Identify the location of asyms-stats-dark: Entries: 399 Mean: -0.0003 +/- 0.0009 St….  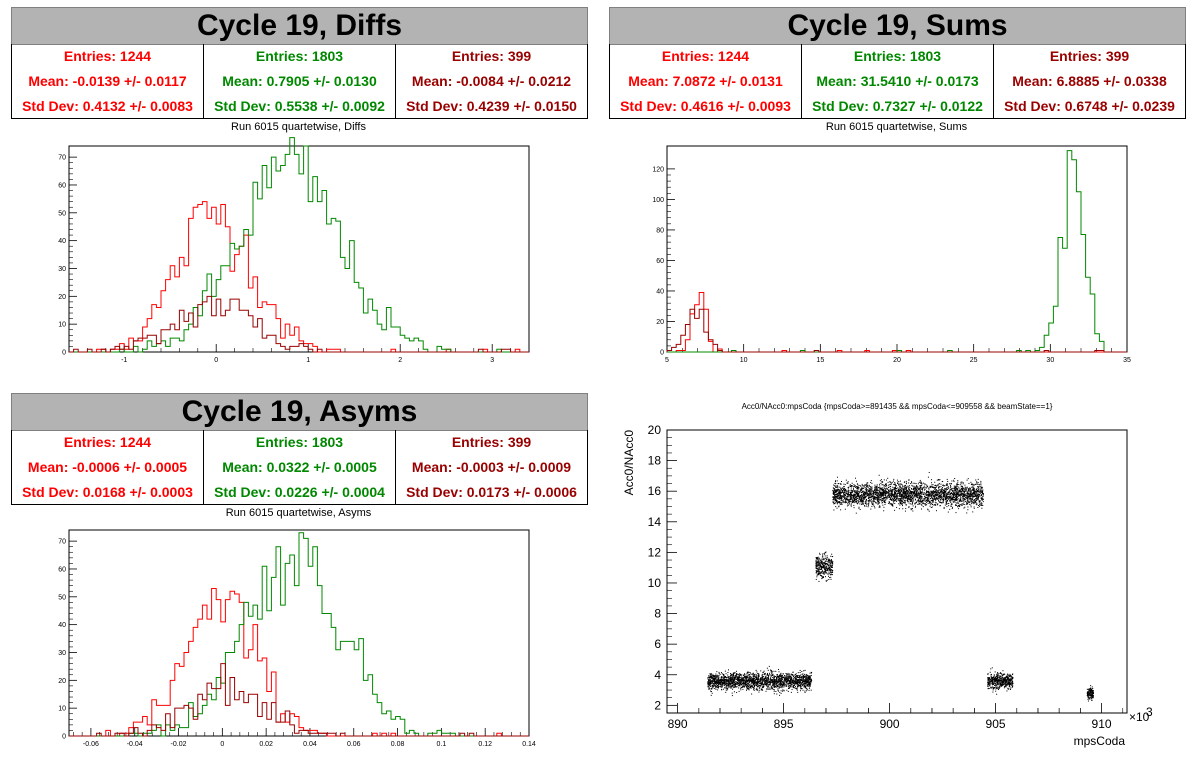
(491, 467).